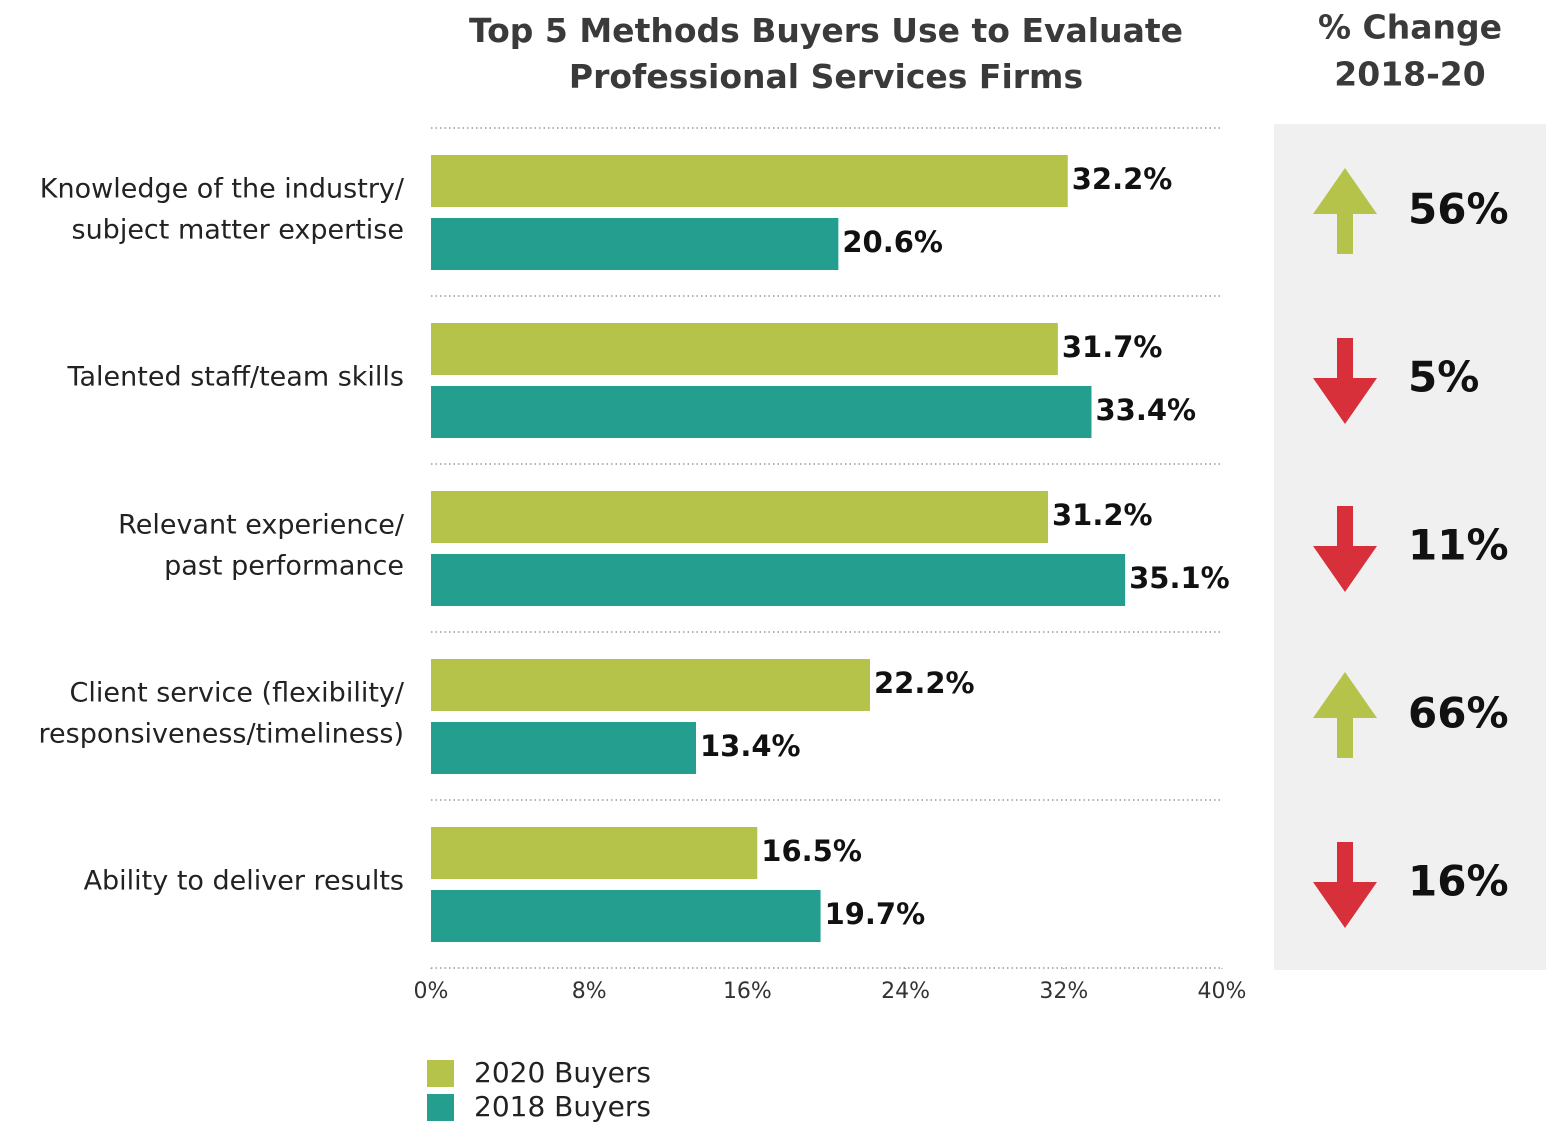  I want to click on value-label: 35.1%, so click(1179, 578).